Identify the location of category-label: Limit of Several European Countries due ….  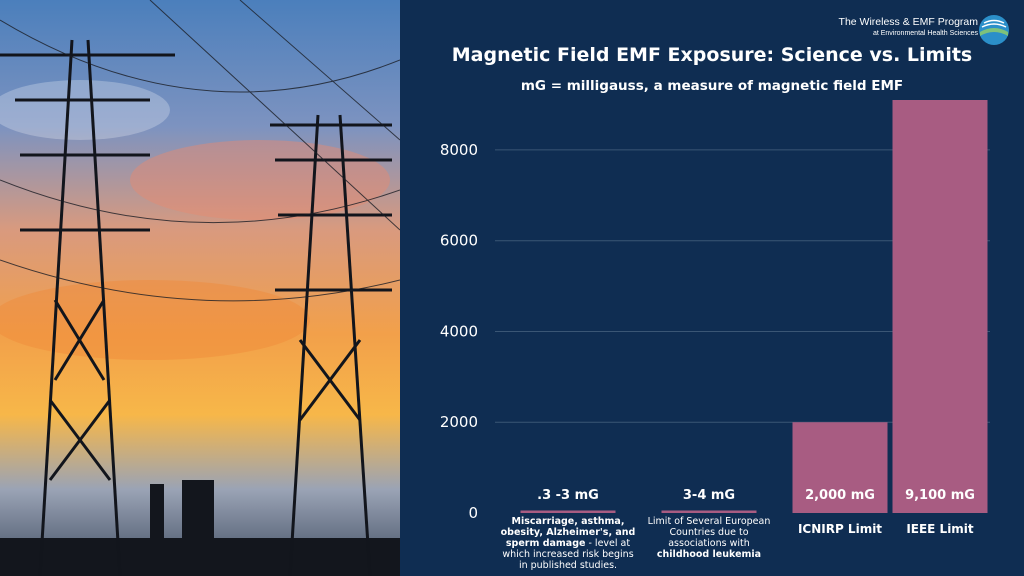
(709, 538).